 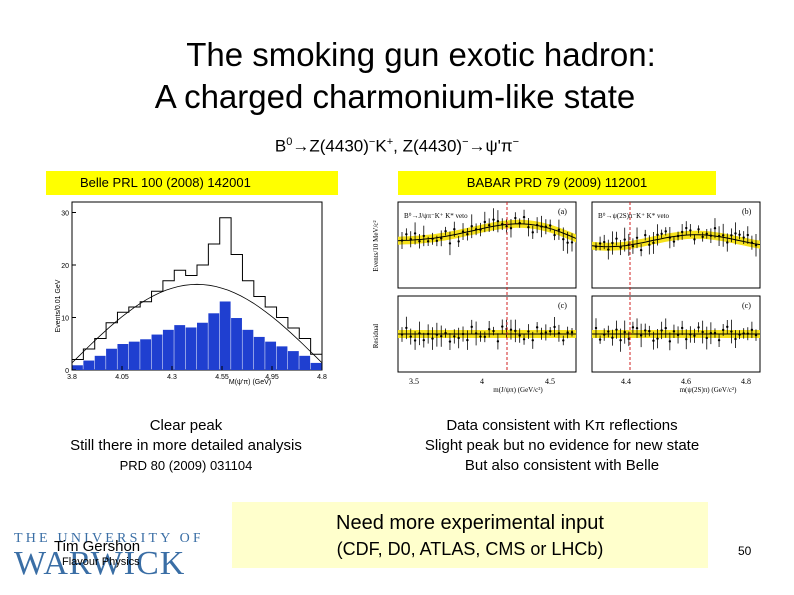 I want to click on babar-y-label-top: Events/10 MeV/c², so click(x=376, y=245).